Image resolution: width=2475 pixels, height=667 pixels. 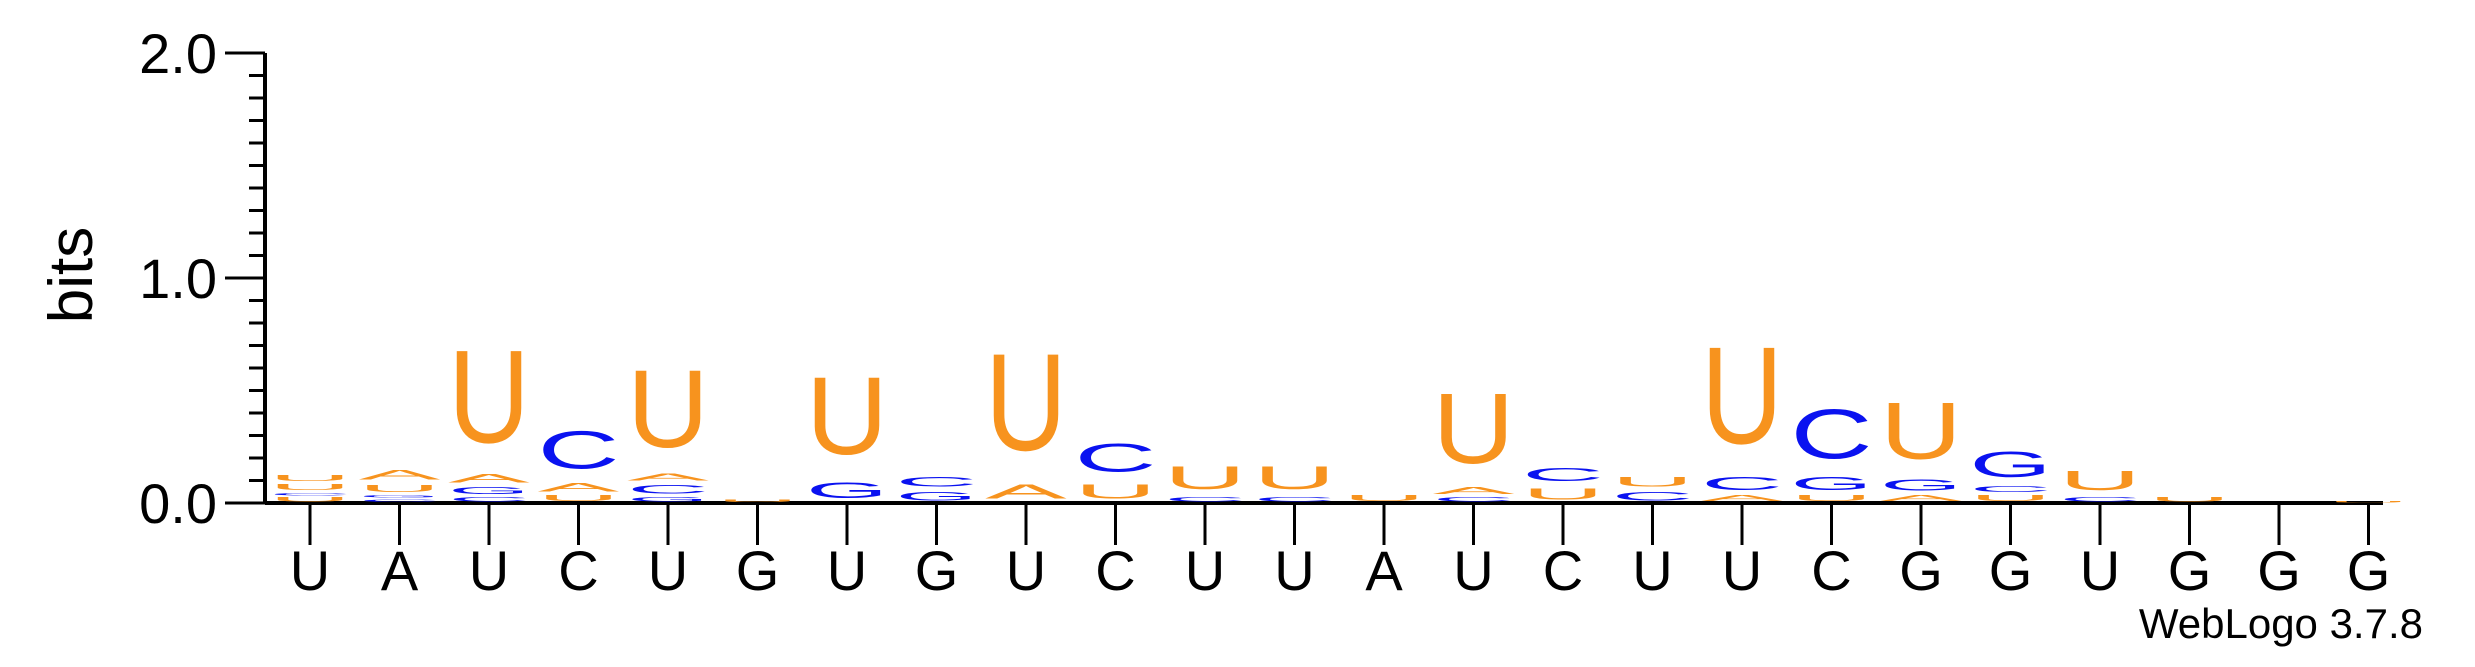 I want to click on logo-column: UGC, so click(x=1831, y=449).